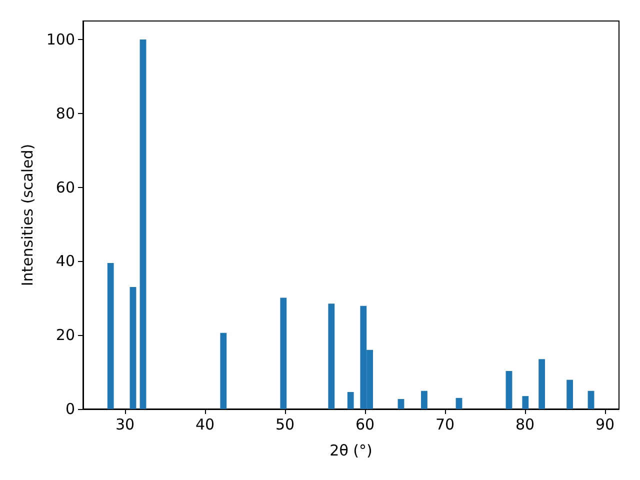  I want to click on y-tick-label: 40, so click(65, 261).